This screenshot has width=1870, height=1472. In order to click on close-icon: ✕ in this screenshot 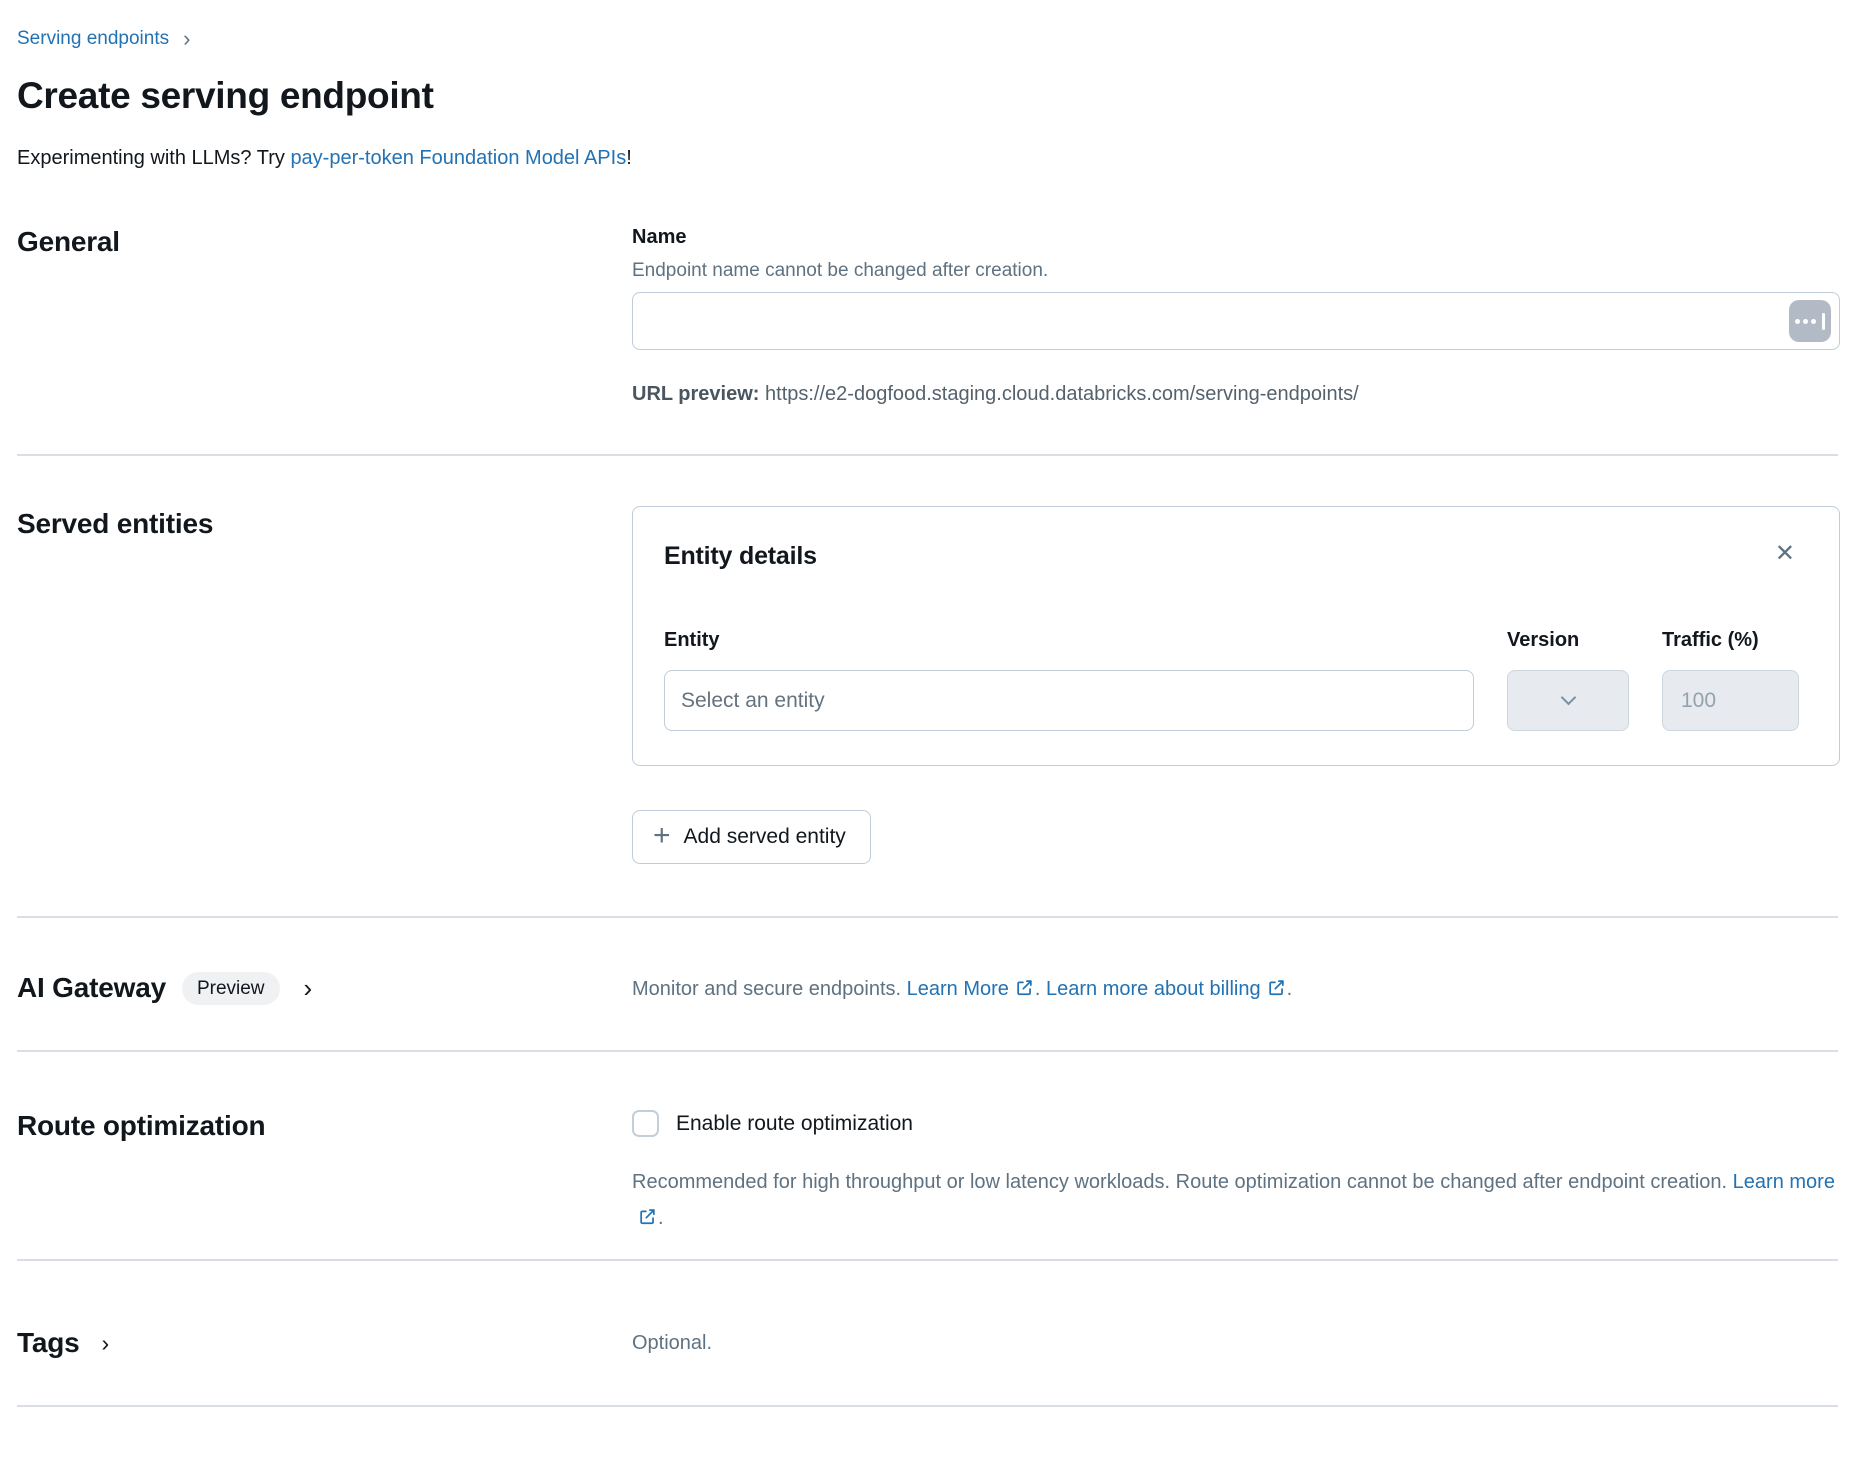, I will do `click(1784, 553)`.